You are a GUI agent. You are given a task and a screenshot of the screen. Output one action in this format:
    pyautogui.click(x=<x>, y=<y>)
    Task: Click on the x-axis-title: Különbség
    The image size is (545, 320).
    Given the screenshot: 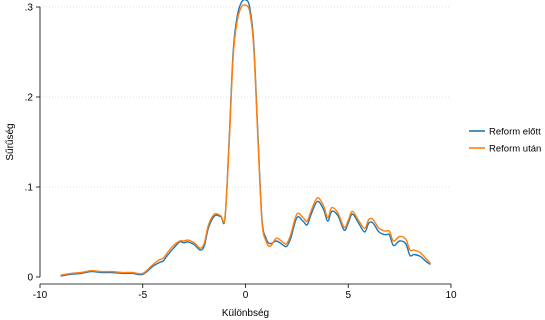 What is the action you would take?
    pyautogui.click(x=245, y=313)
    